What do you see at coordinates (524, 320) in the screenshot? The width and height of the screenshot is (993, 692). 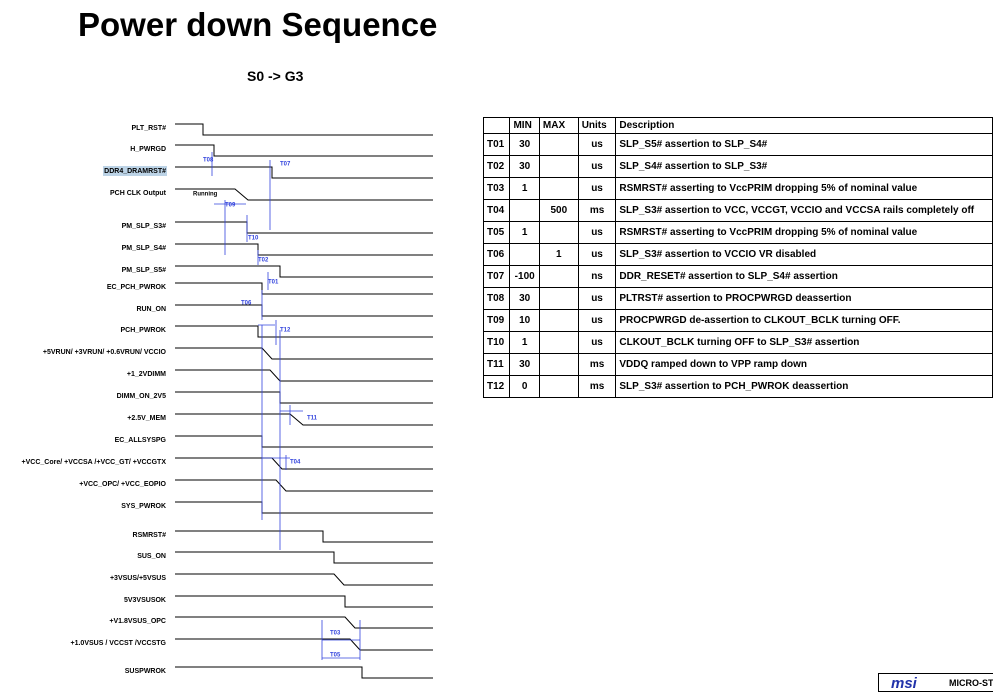 I see `table-cell: 10` at bounding box center [524, 320].